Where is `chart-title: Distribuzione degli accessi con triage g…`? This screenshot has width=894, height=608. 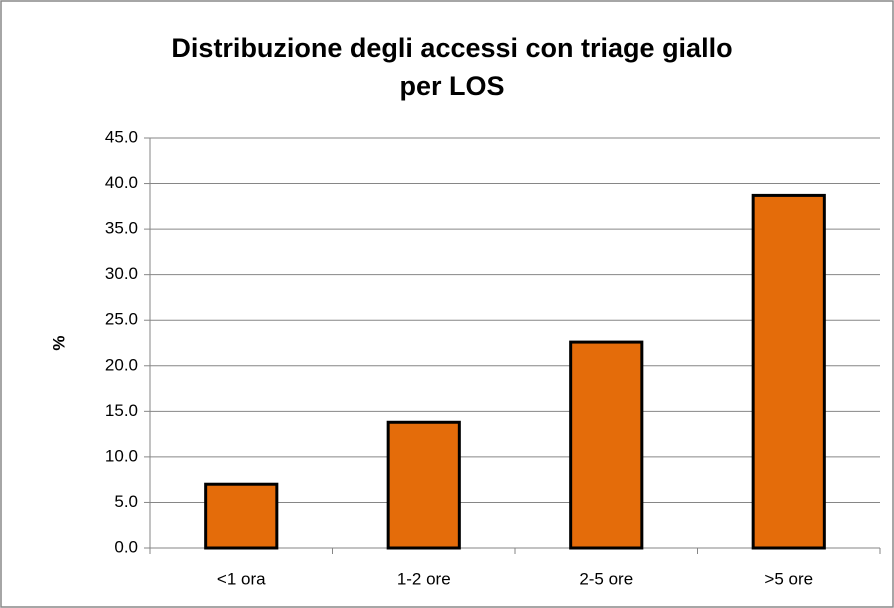 chart-title: Distribuzione degli accessi con triage g… is located at coordinates (451, 48).